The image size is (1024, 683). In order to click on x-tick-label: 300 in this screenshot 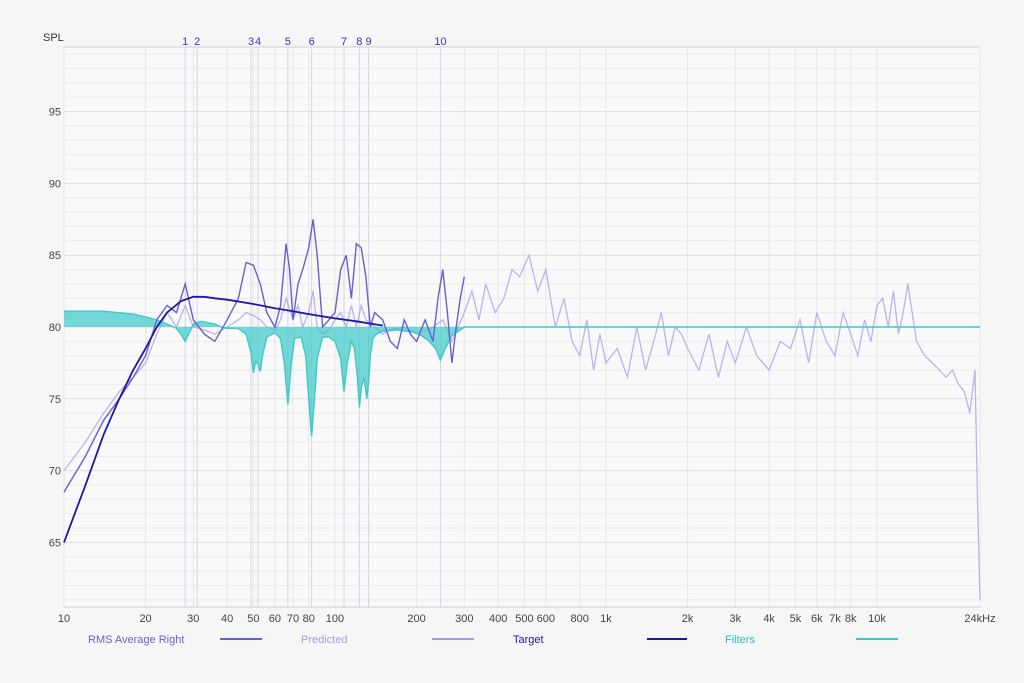, I will do `click(464, 619)`.